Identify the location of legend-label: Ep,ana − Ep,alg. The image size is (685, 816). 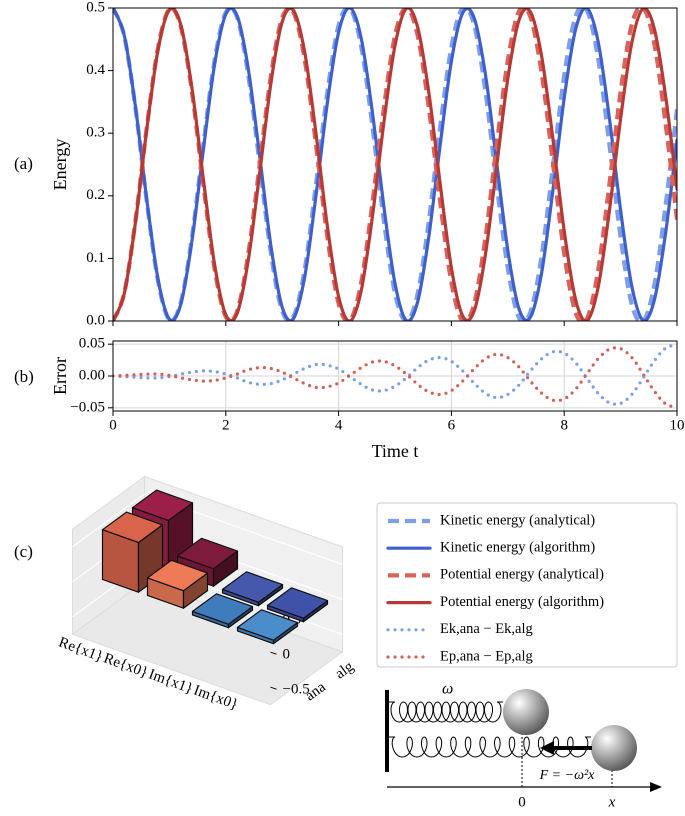
(486, 656).